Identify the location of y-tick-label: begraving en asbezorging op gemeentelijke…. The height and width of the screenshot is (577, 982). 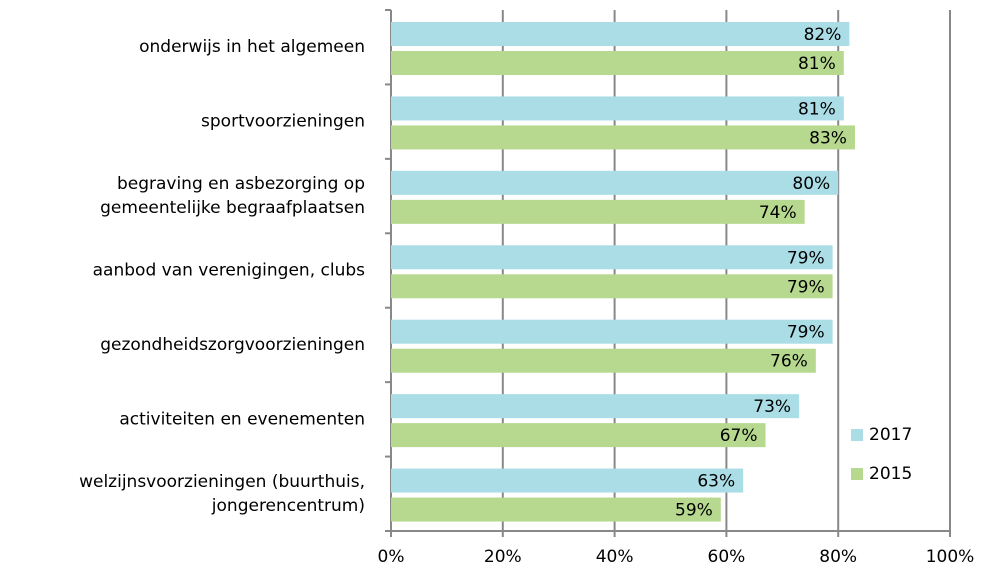
(232, 196).